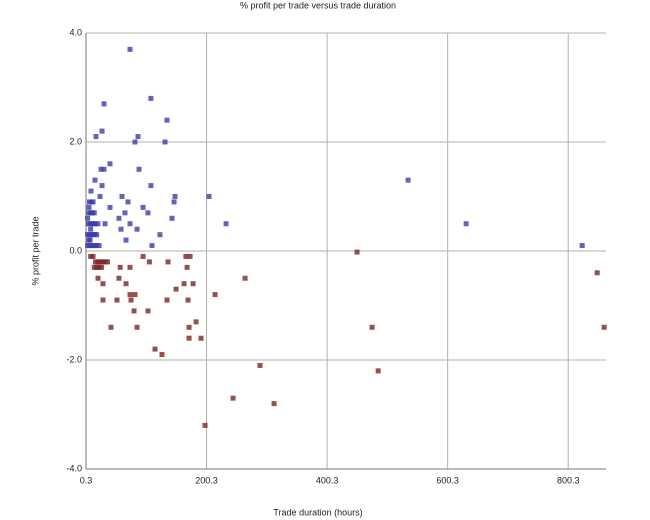 The width and height of the screenshot is (650, 520). I want to click on x-tick-label: 800.3, so click(568, 480).